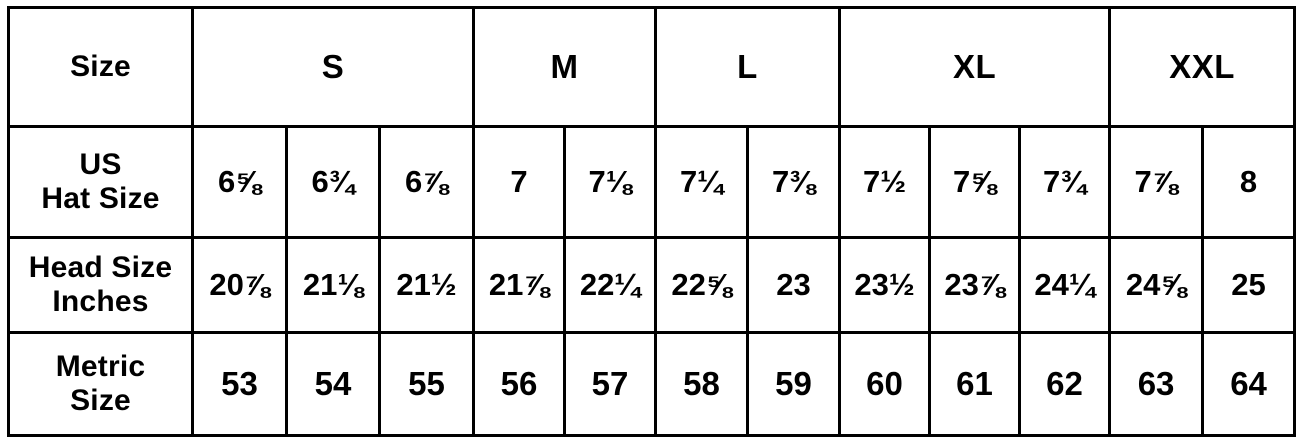 The height and width of the screenshot is (437, 1300). Describe the element at coordinates (100, 301) in the screenshot. I see `row-header-head-size-line2: Inches` at that location.